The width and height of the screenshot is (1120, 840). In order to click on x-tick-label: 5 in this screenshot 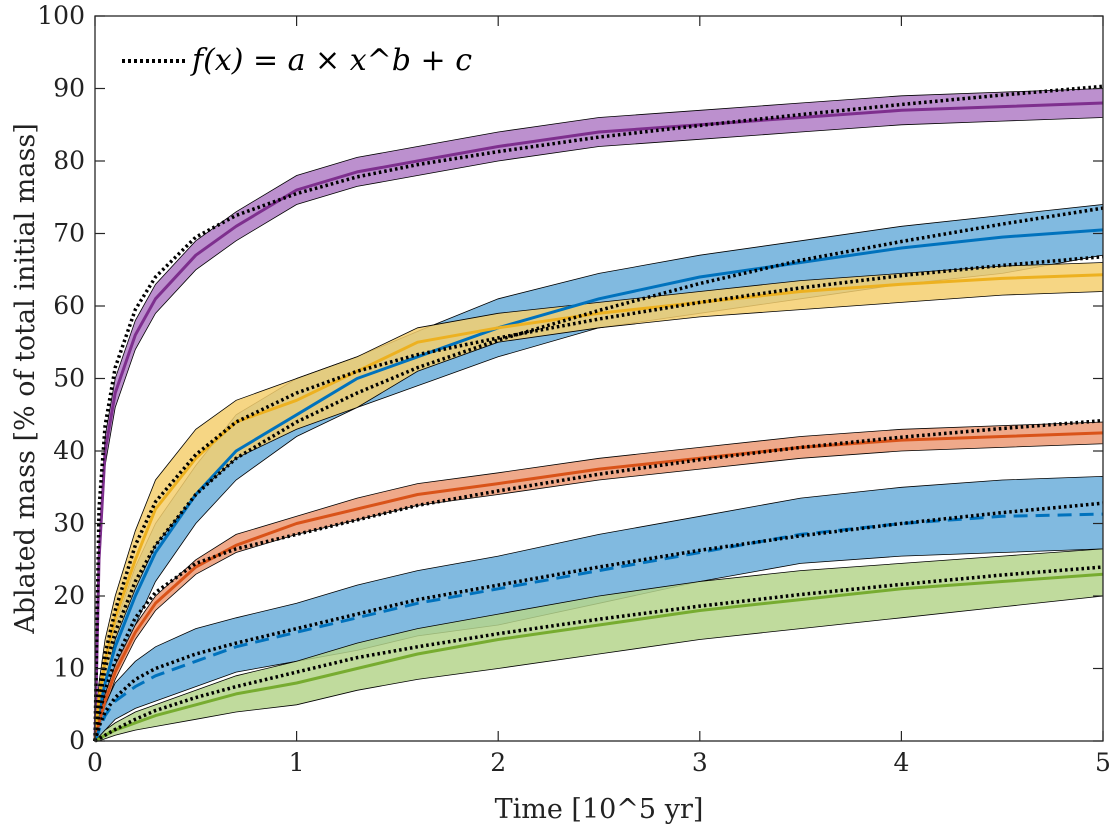, I will do `click(1103, 762)`.